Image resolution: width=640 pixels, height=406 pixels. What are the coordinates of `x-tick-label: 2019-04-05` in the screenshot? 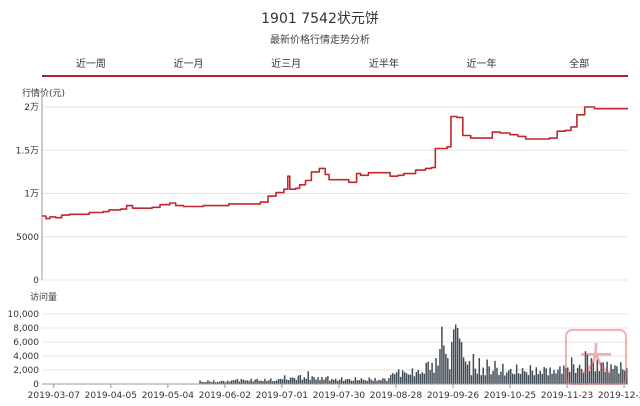 It's located at (111, 396).